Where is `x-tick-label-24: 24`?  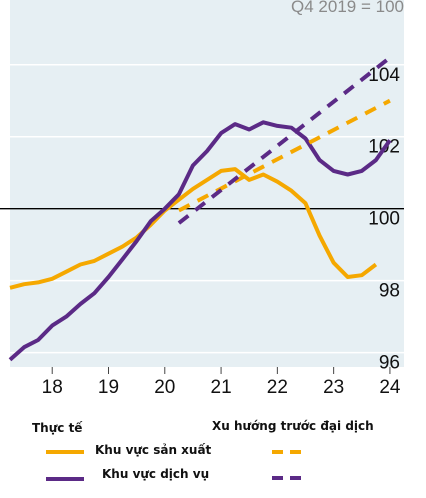 x-tick-label-24: 24 is located at coordinates (390, 387).